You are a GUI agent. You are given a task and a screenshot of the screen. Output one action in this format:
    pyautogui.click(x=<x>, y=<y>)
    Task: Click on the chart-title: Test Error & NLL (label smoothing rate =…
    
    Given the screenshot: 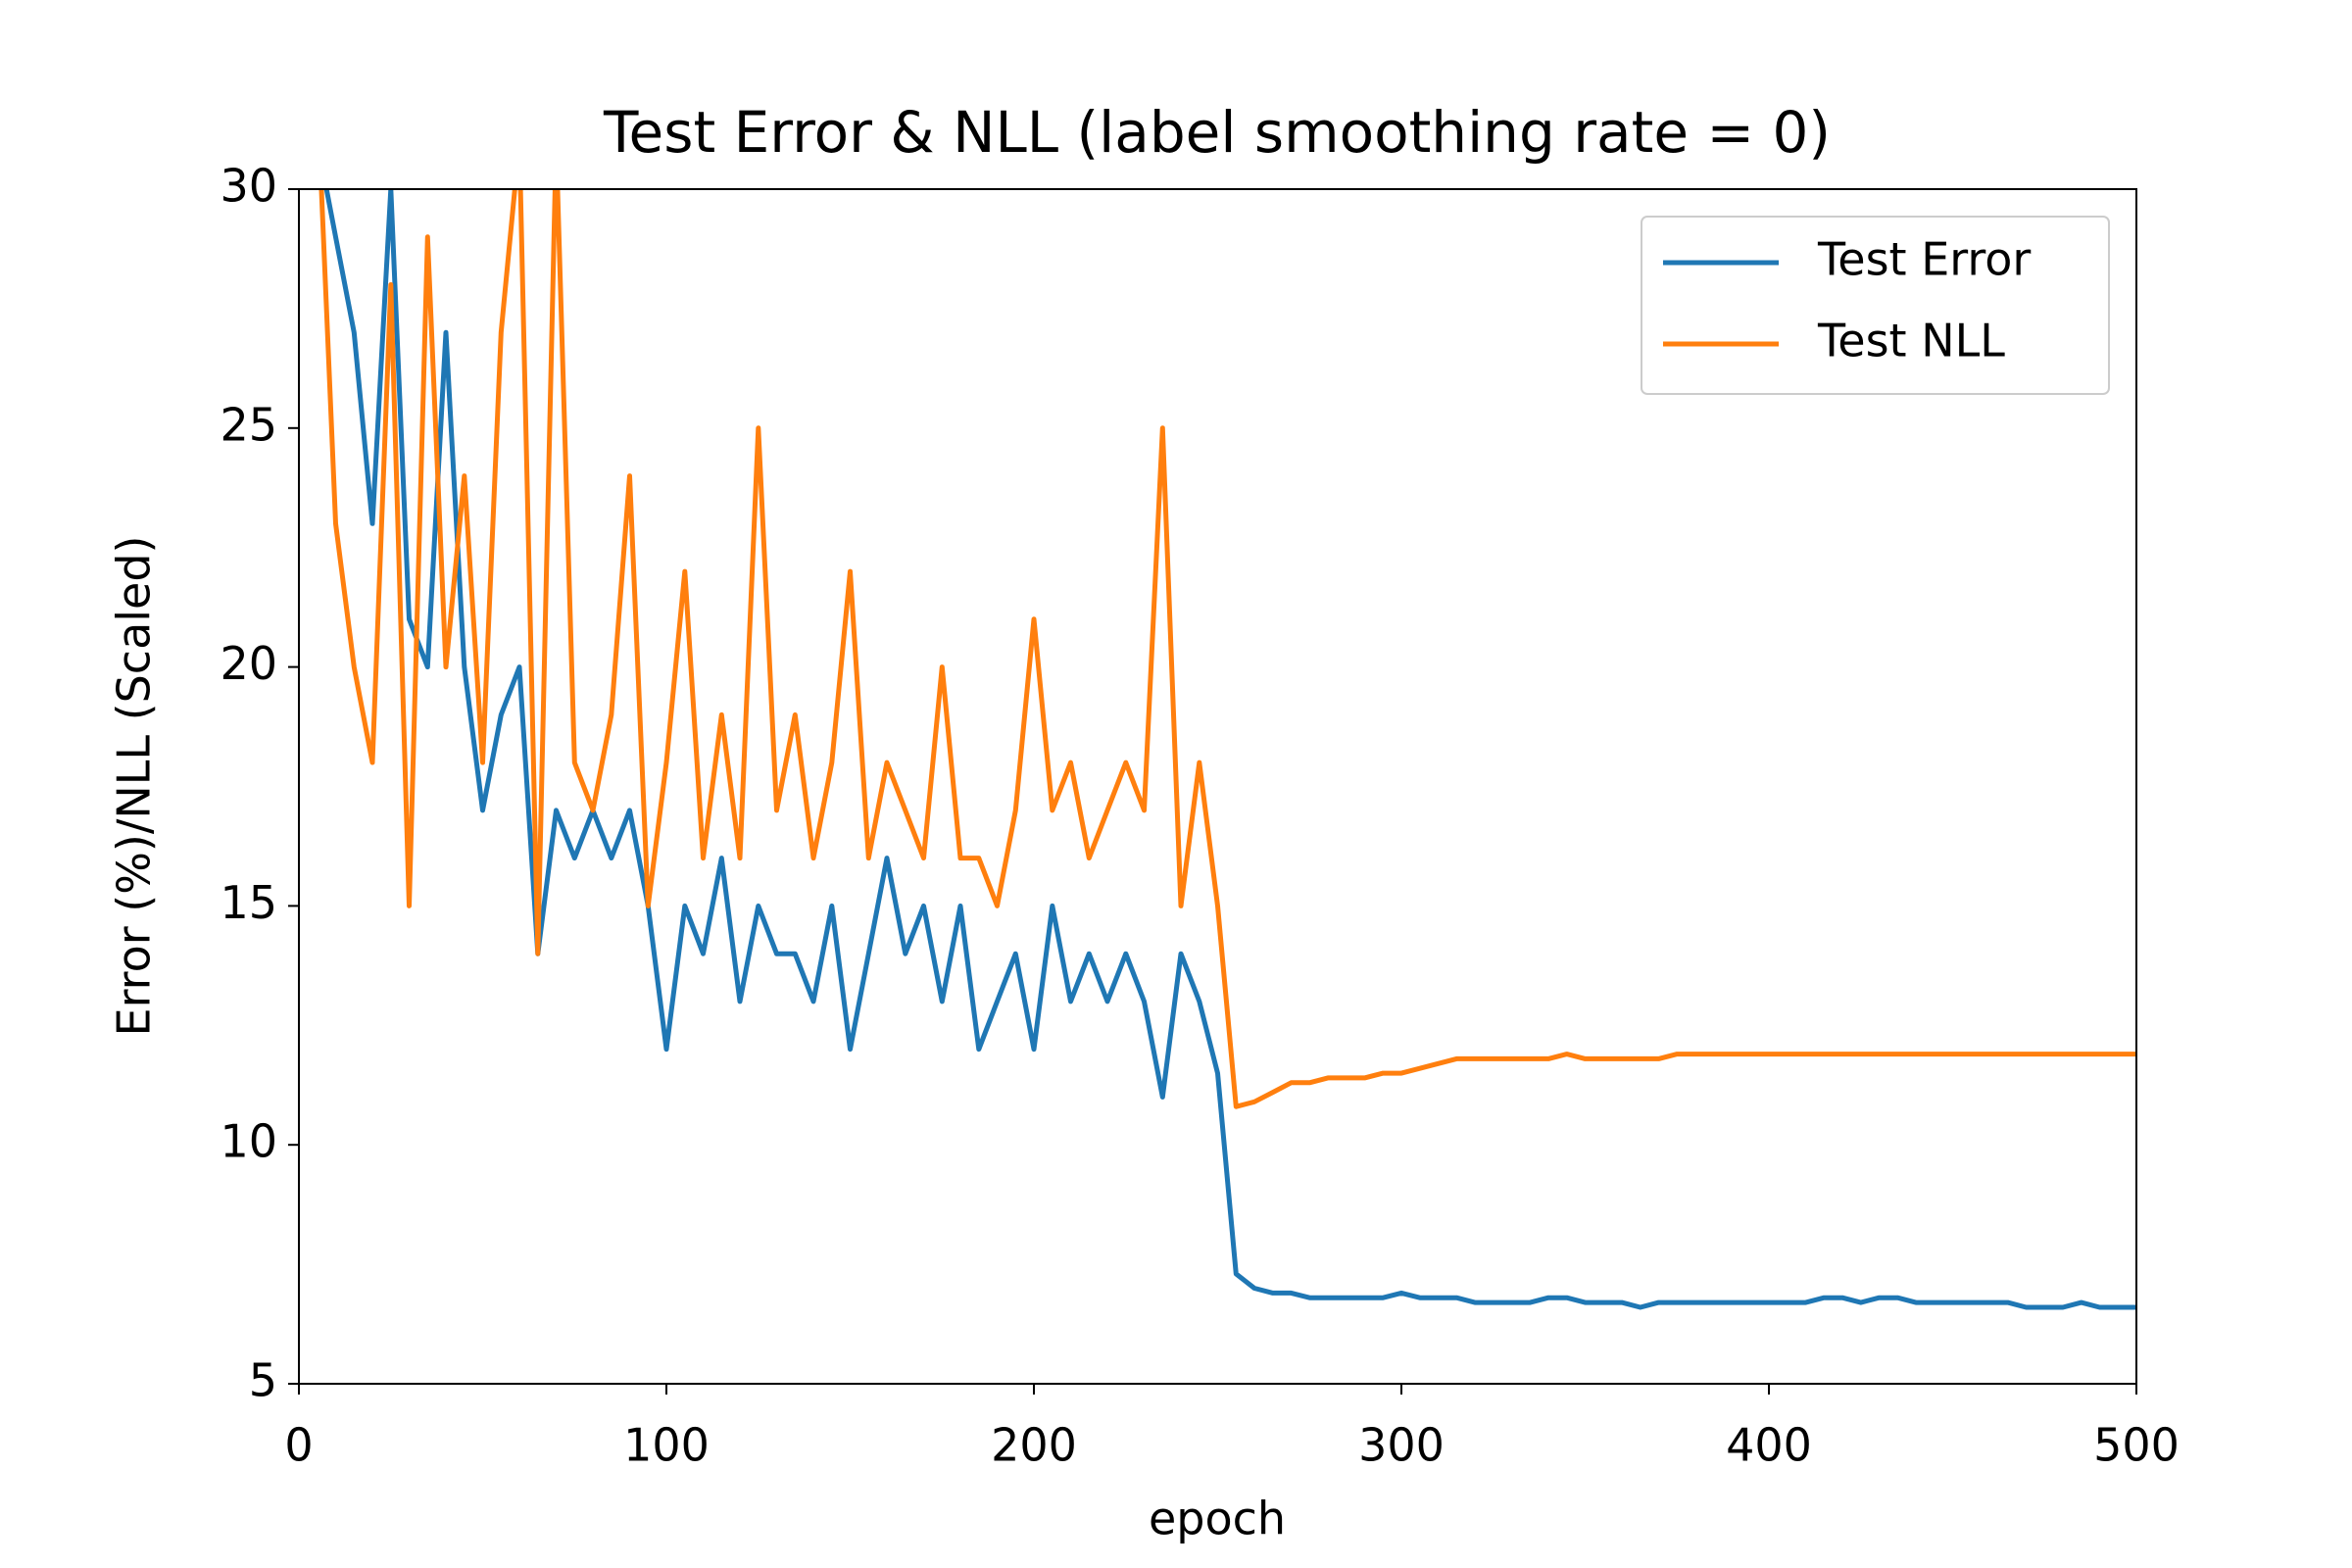 What is the action you would take?
    pyautogui.click(x=1217, y=132)
    